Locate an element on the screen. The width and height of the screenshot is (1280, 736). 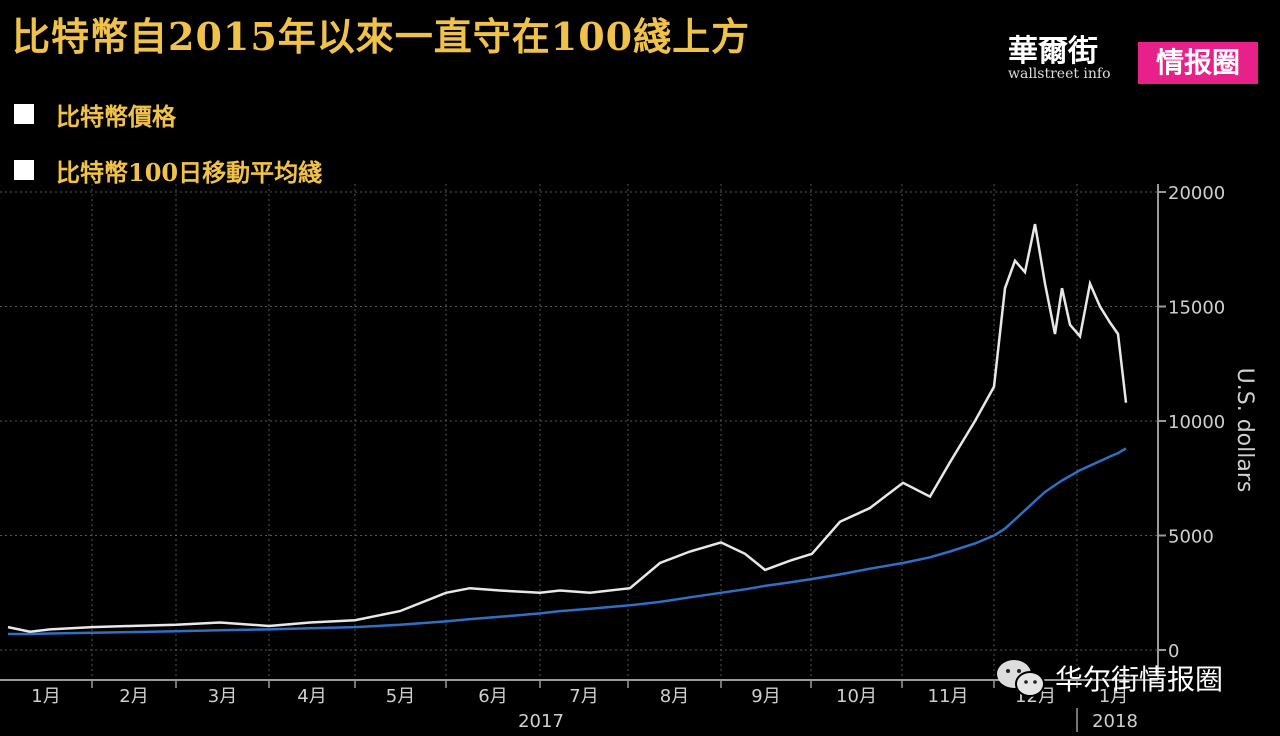
watermark: 华尔街情报圈 is located at coordinates (1109, 678).